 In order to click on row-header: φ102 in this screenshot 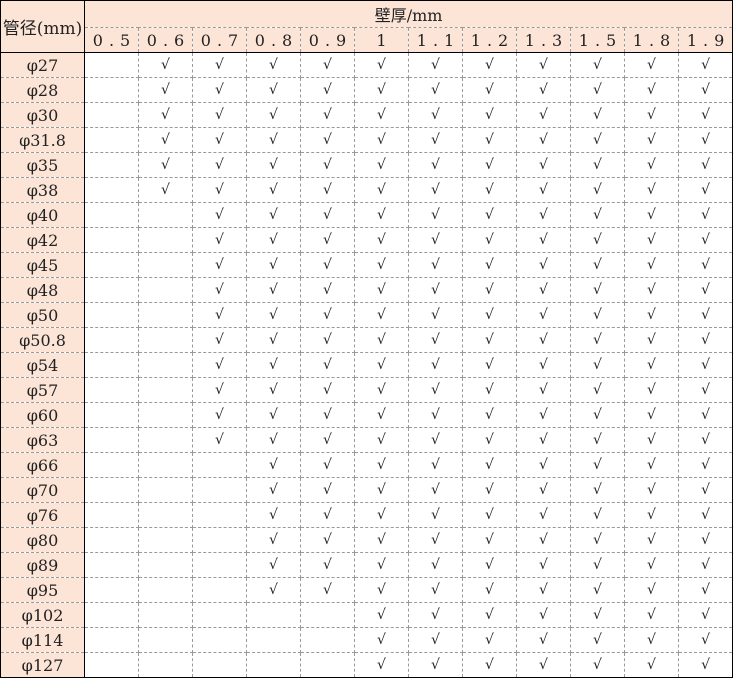, I will do `click(42, 615)`.